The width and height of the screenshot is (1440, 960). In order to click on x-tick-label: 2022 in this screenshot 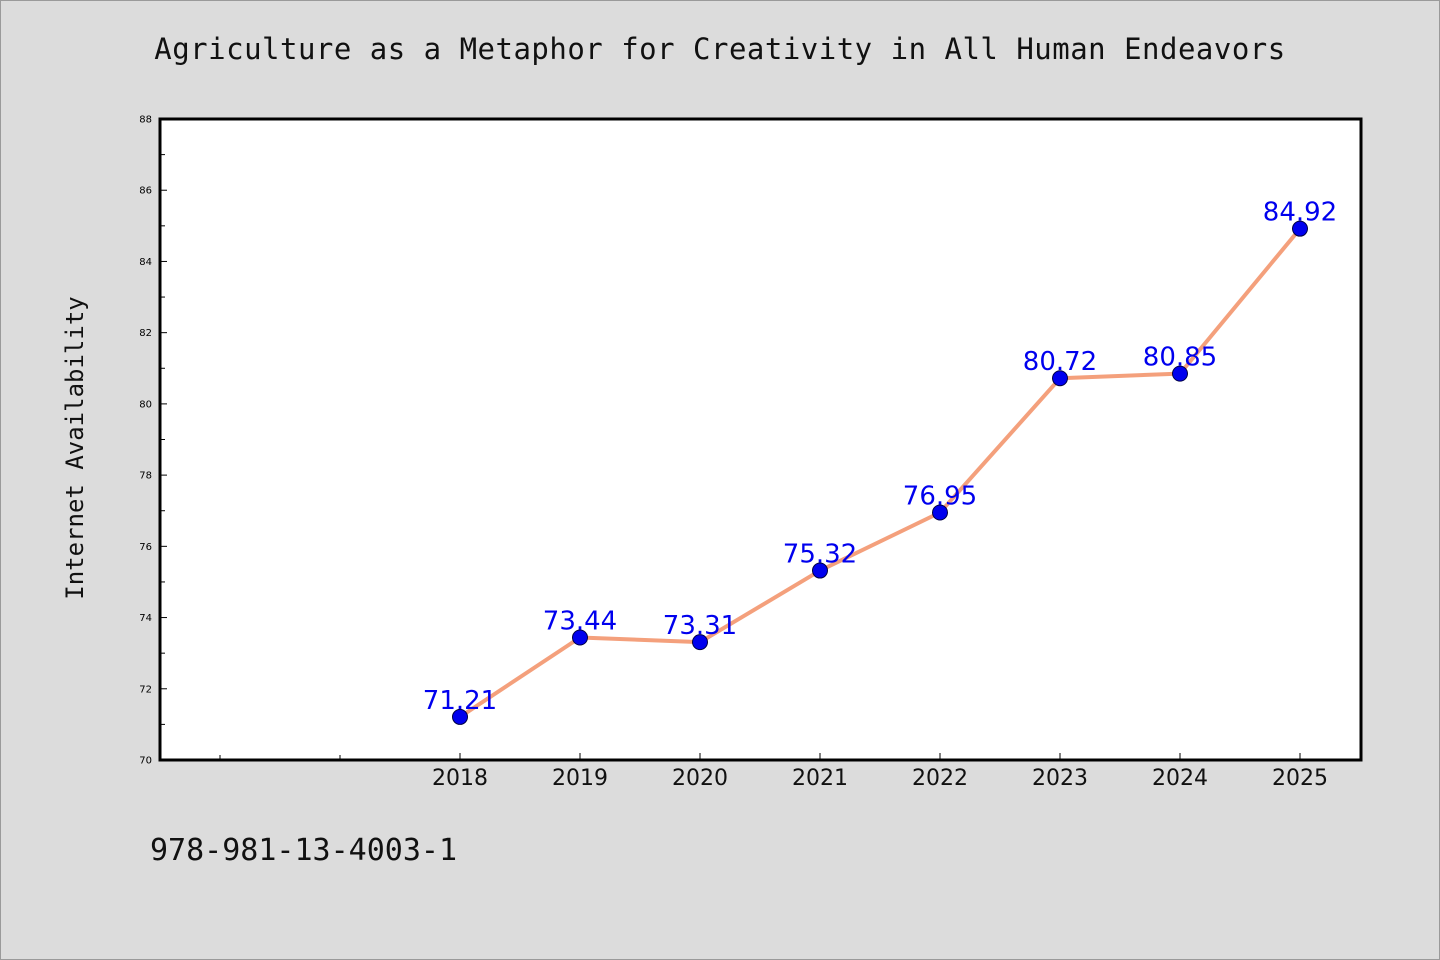, I will do `click(940, 778)`.